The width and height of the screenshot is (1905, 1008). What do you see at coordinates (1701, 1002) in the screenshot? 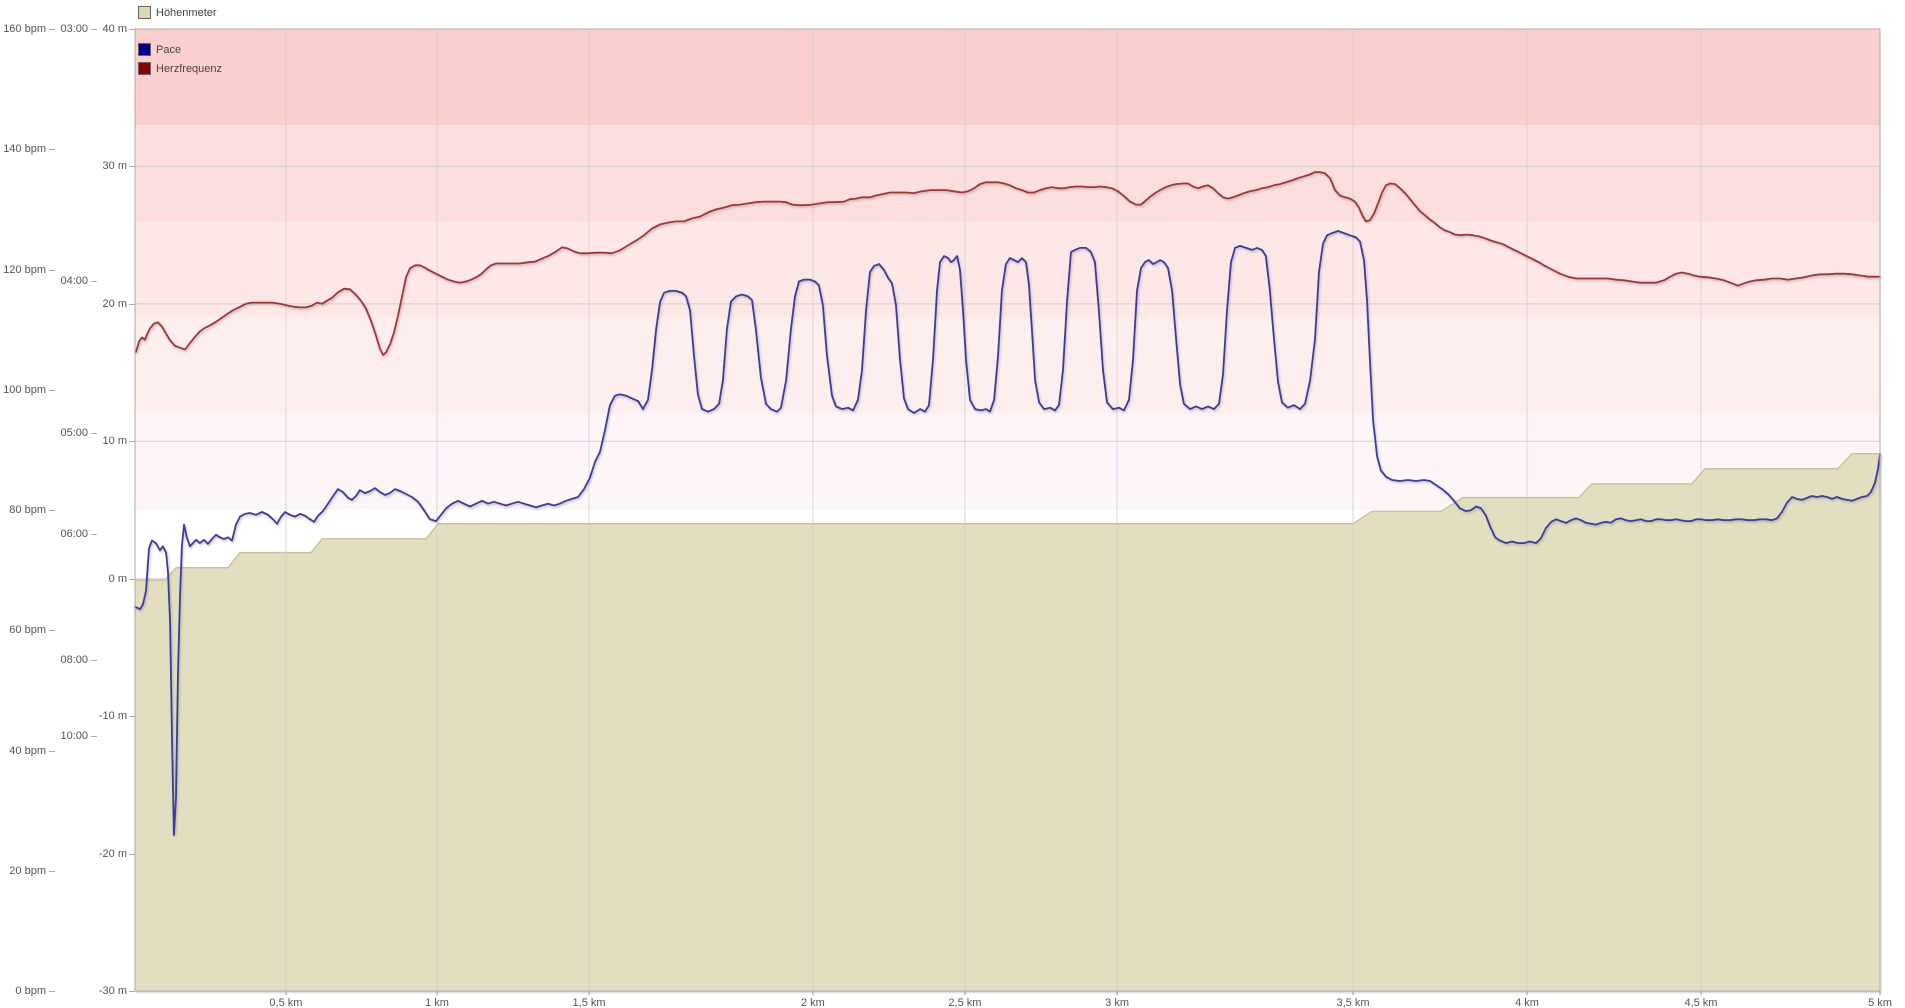
I see `x-axis-tick-label: 4,5 km` at bounding box center [1701, 1002].